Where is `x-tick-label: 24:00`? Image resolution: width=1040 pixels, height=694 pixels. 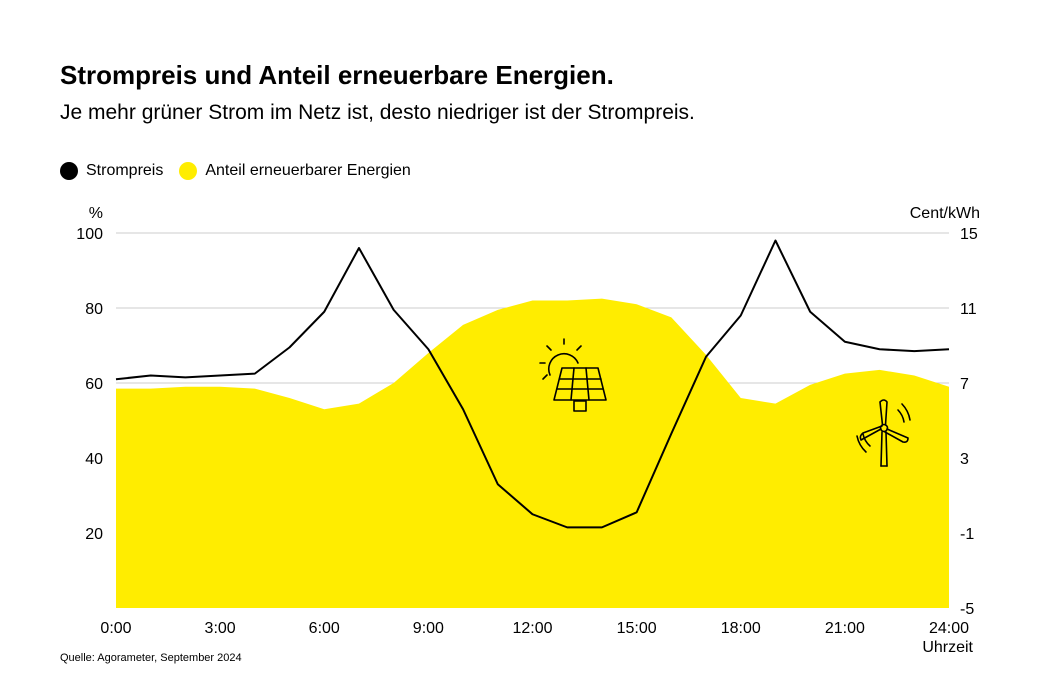 x-tick-label: 24:00 is located at coordinates (949, 628).